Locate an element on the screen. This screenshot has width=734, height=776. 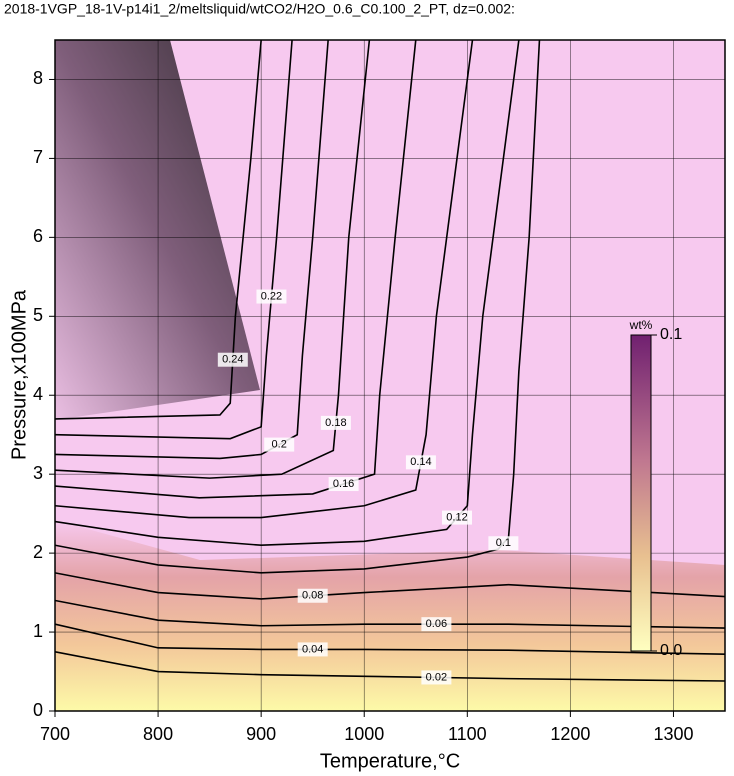
x-axis-label: Temperature,°C is located at coordinates (390, 761).